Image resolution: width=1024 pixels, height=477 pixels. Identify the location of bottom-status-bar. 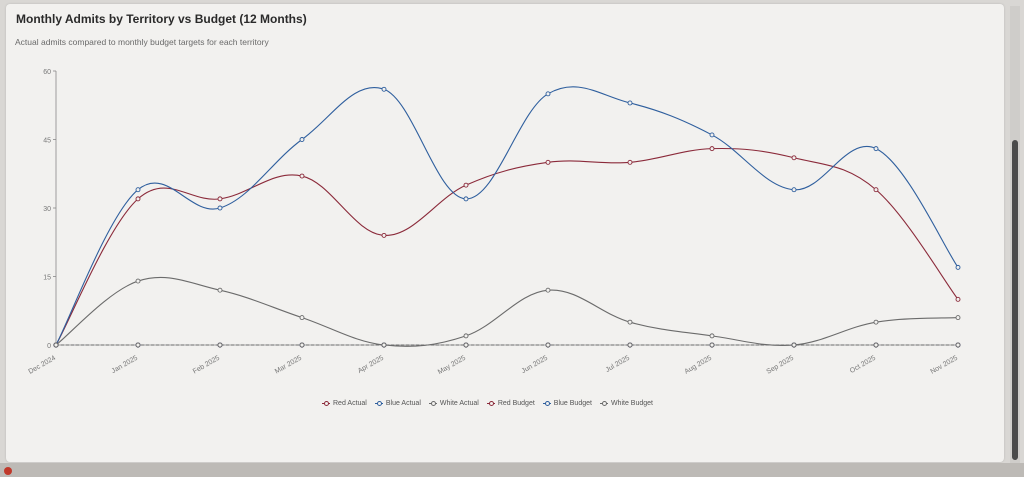
(512, 470).